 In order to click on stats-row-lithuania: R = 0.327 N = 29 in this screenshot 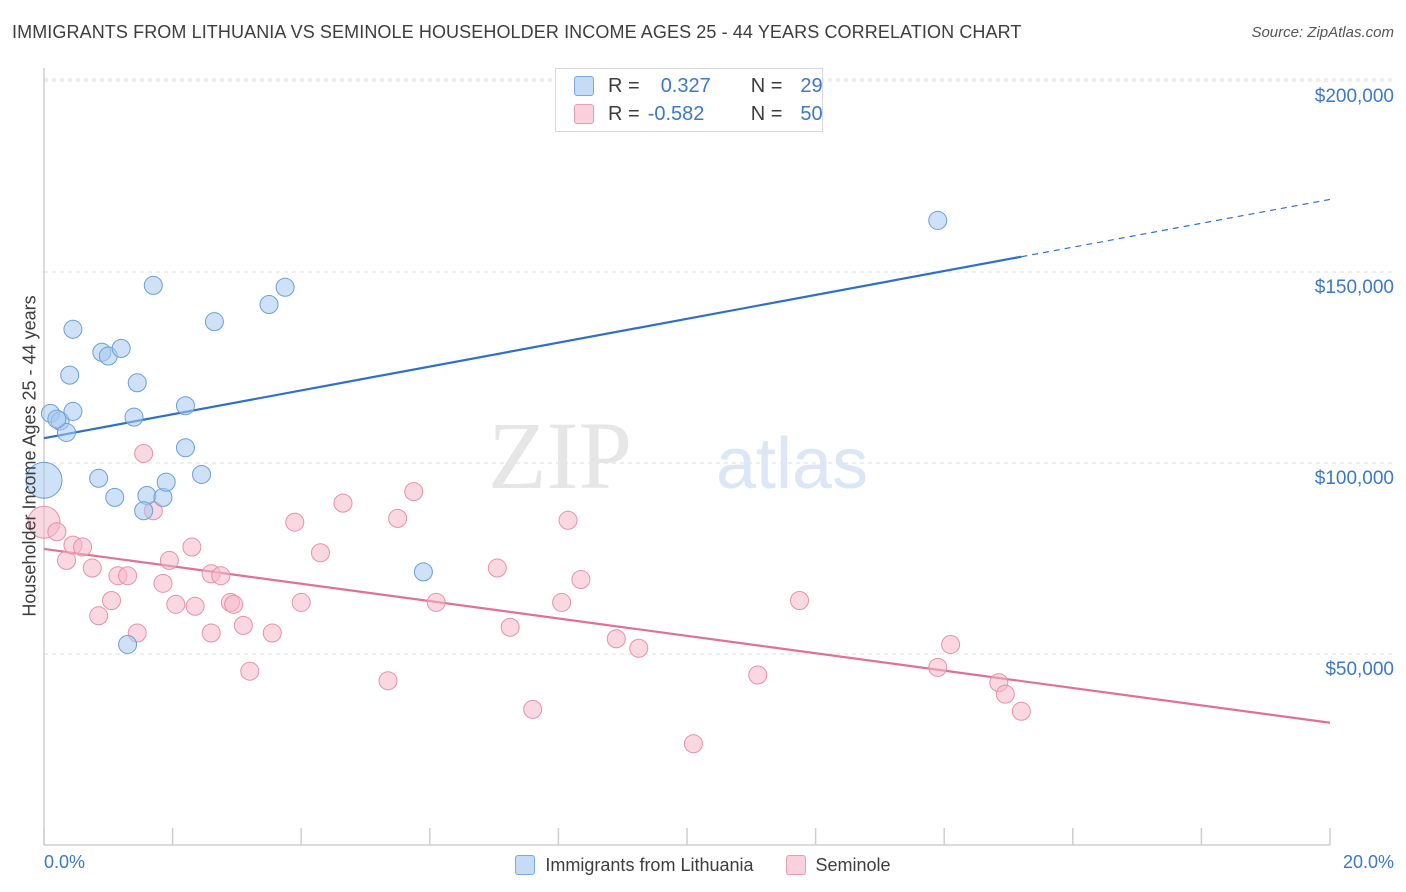, I will do `click(698, 86)`.